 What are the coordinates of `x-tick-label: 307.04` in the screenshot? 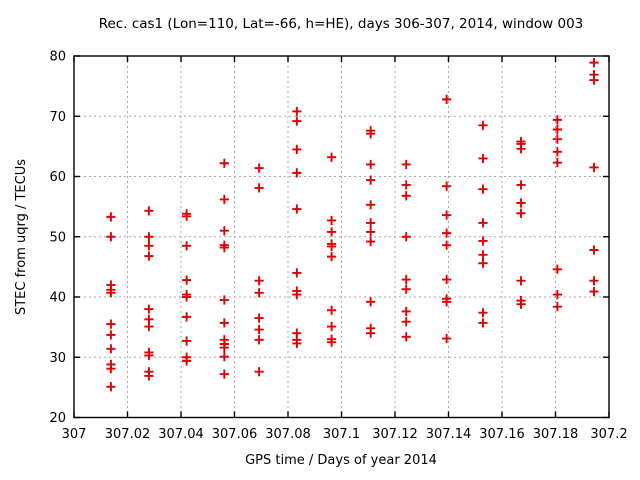 It's located at (181, 434).